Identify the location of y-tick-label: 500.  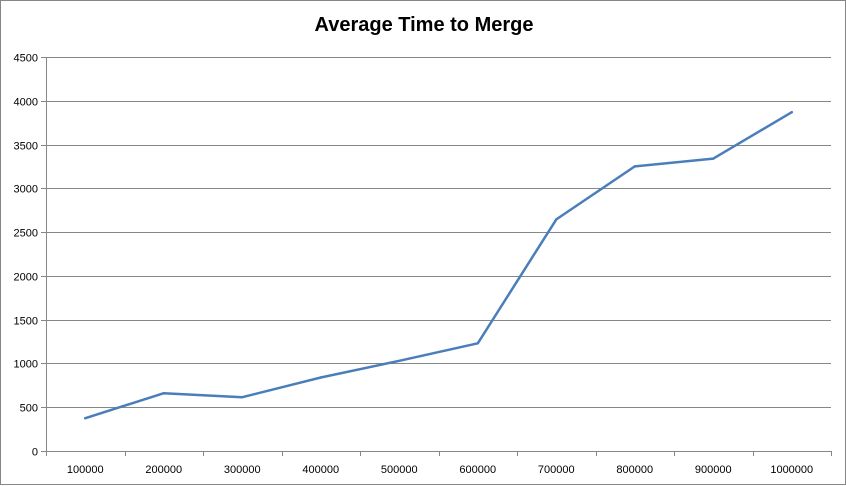
(29, 409).